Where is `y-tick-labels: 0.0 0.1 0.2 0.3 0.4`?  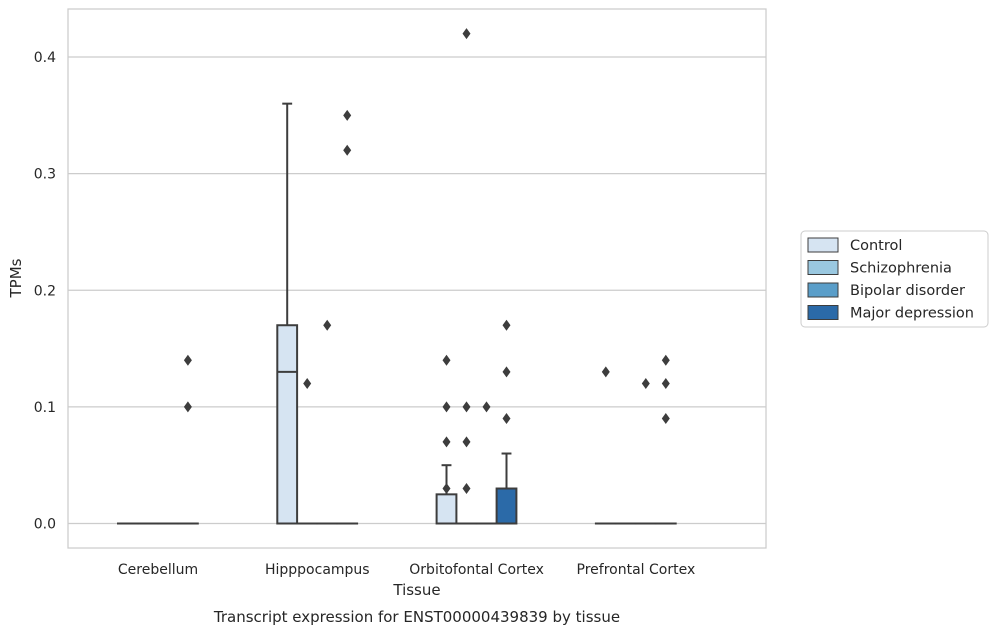
y-tick-labels: 0.0 0.1 0.2 0.3 0.4 is located at coordinates (45, 291).